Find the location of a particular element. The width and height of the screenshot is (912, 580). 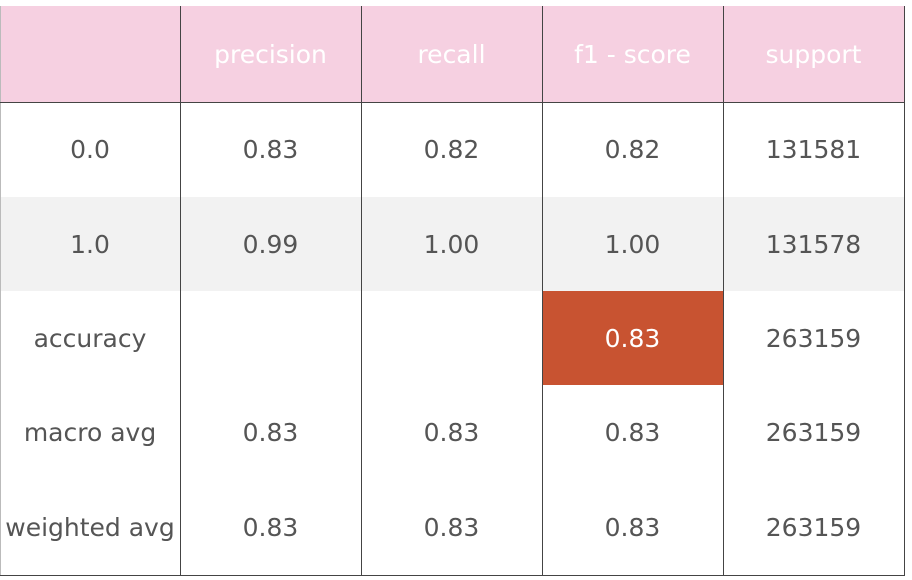

header-cell: f1 - score is located at coordinates (632, 54).